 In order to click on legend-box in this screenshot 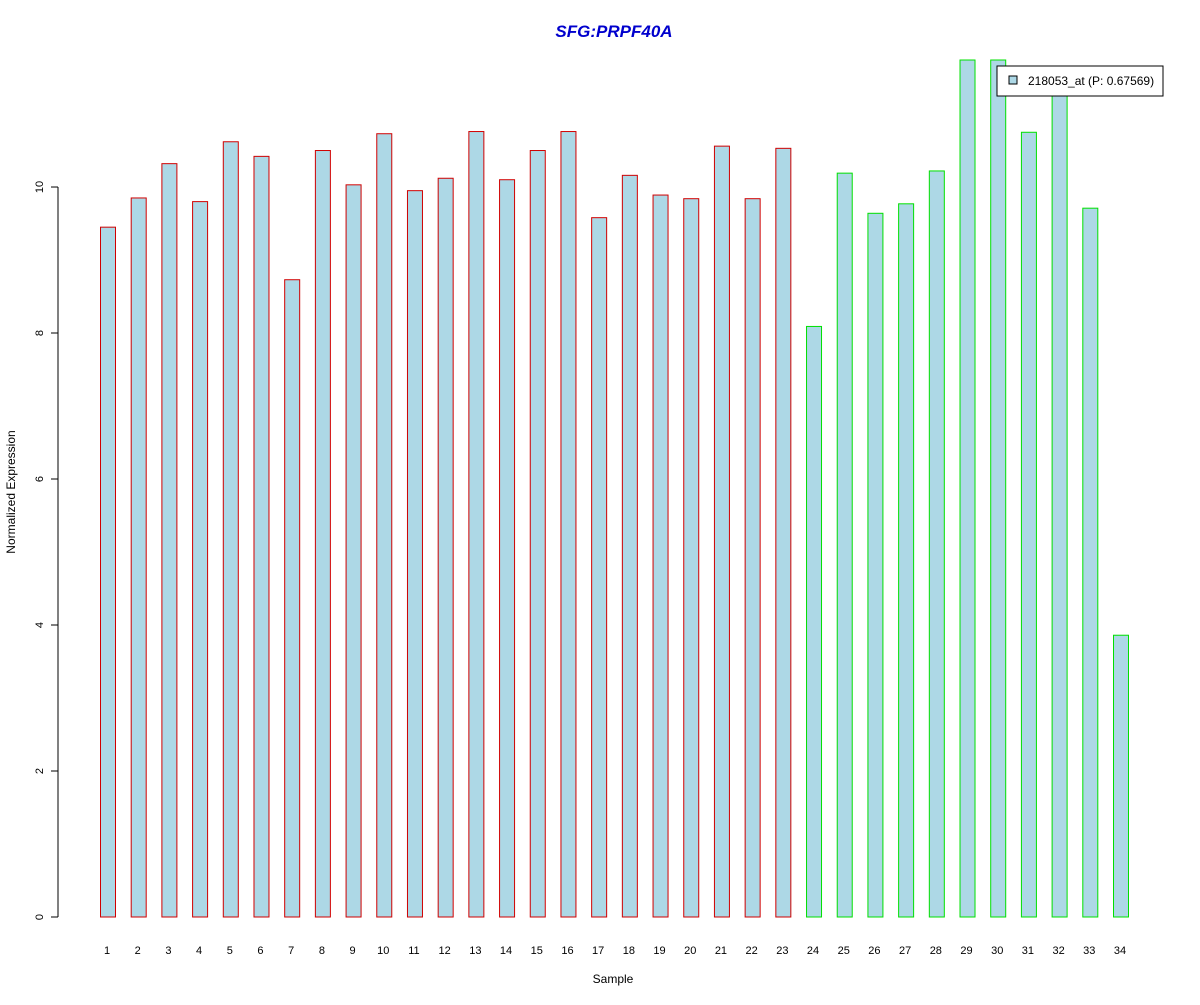, I will do `click(1080, 81)`.